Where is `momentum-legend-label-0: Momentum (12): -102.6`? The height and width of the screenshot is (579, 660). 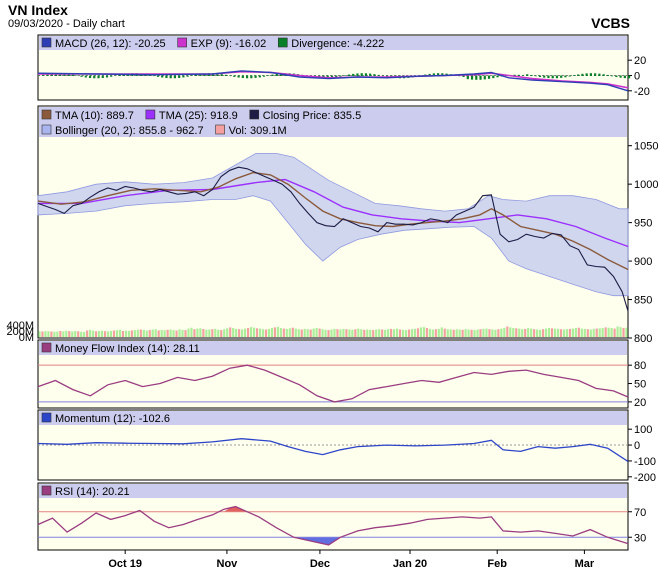 momentum-legend-label-0: Momentum (12): -102.6 is located at coordinates (112, 419).